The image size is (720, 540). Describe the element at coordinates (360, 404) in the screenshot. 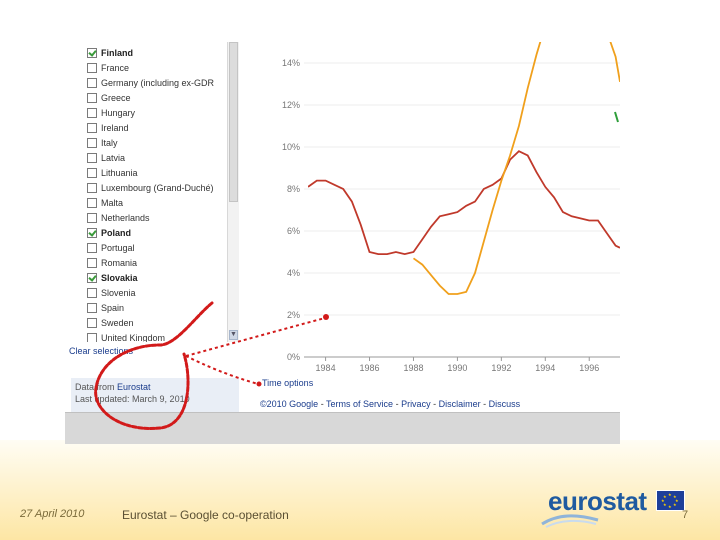

I see `terms-link: Terms of Service` at that location.